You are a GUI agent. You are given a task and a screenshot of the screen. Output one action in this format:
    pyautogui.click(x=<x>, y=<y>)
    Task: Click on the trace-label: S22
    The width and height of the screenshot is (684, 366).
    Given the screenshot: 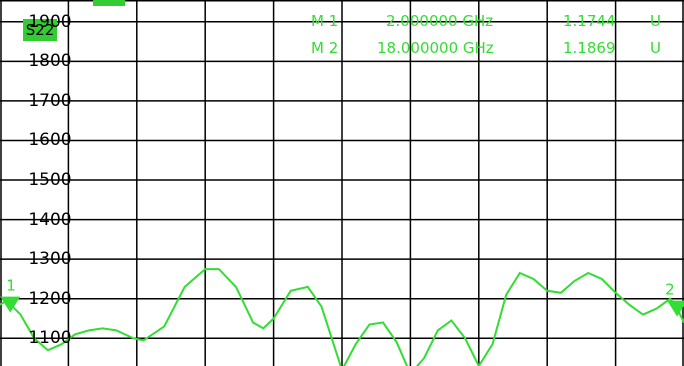 What is the action you would take?
    pyautogui.click(x=40, y=30)
    